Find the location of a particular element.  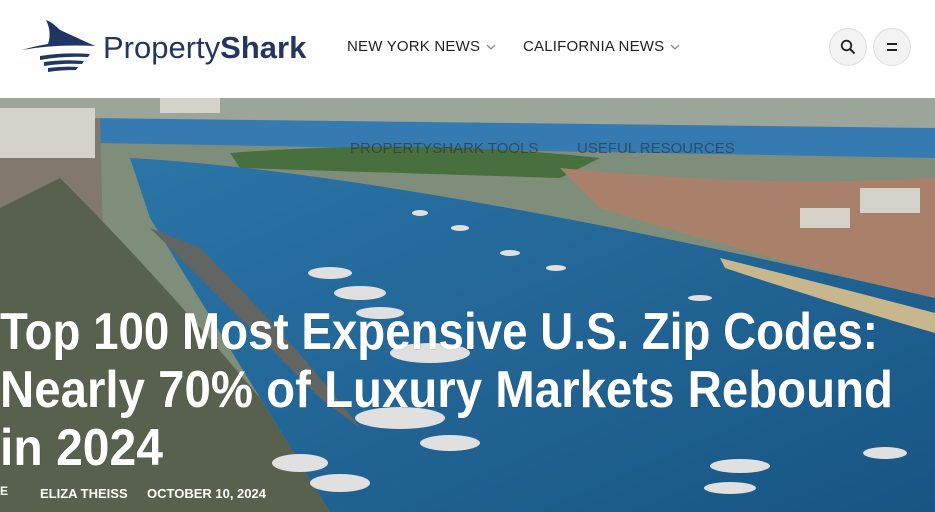

logo-text: PropertyShark is located at coordinates (205, 47).